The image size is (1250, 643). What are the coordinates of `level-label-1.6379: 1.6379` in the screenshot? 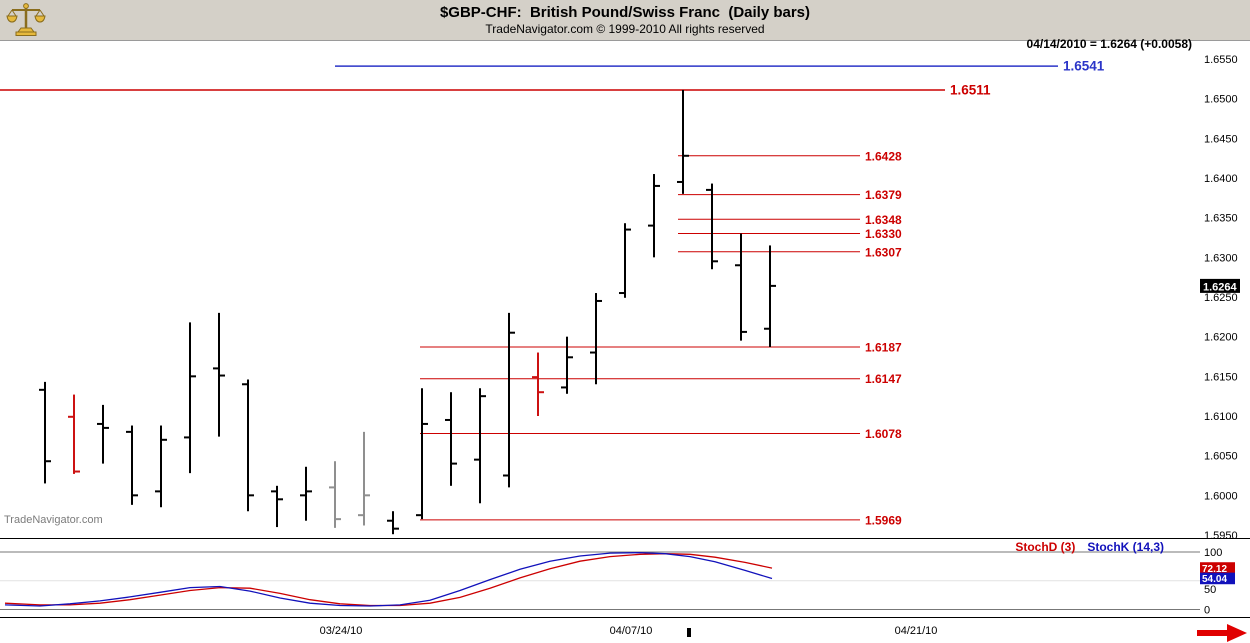 It's located at (883, 195).